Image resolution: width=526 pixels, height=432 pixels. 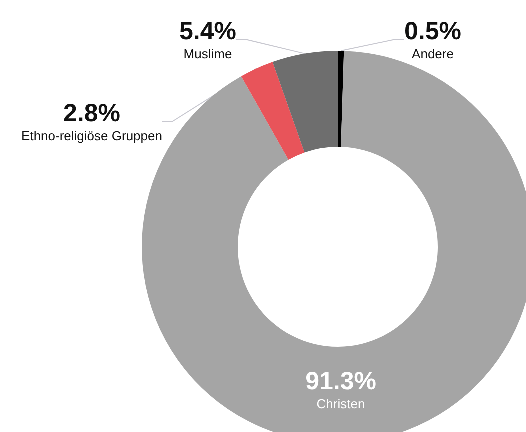 I want to click on data-label: 0.5%, so click(x=433, y=32).